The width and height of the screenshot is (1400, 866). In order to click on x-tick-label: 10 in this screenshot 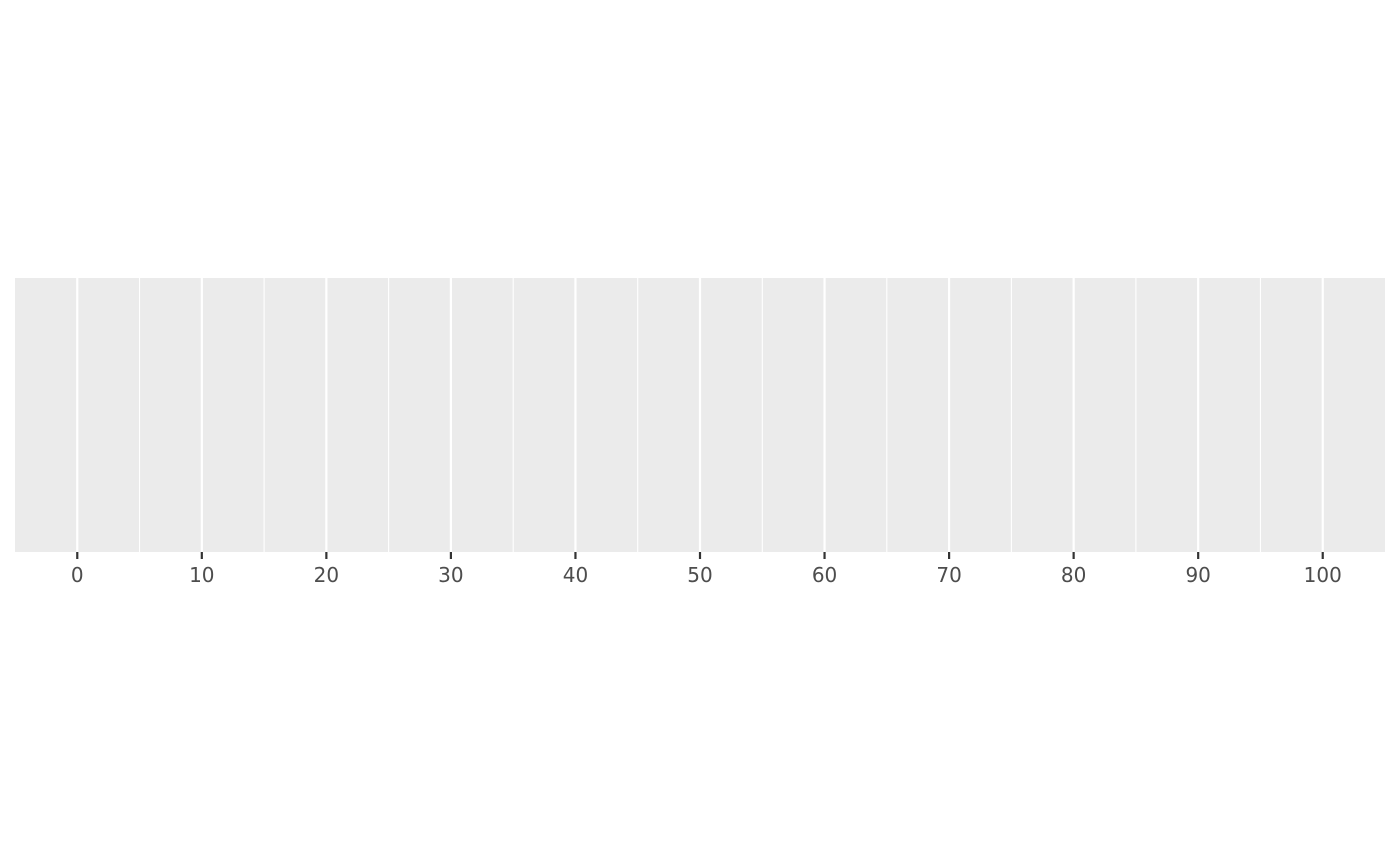, I will do `click(201, 575)`.